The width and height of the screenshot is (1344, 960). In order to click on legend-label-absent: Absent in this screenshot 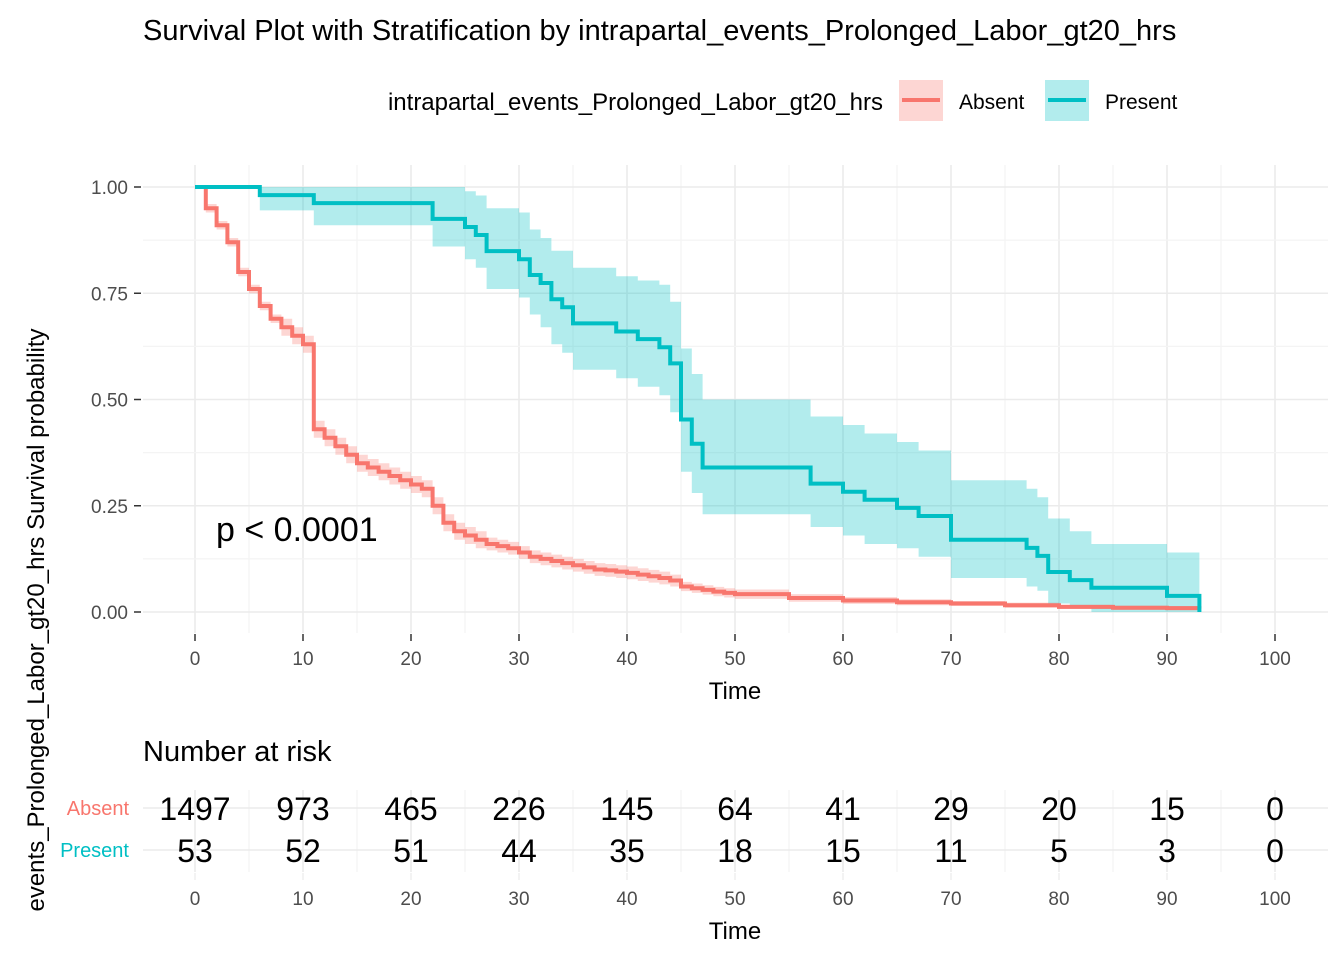, I will do `click(992, 102)`.